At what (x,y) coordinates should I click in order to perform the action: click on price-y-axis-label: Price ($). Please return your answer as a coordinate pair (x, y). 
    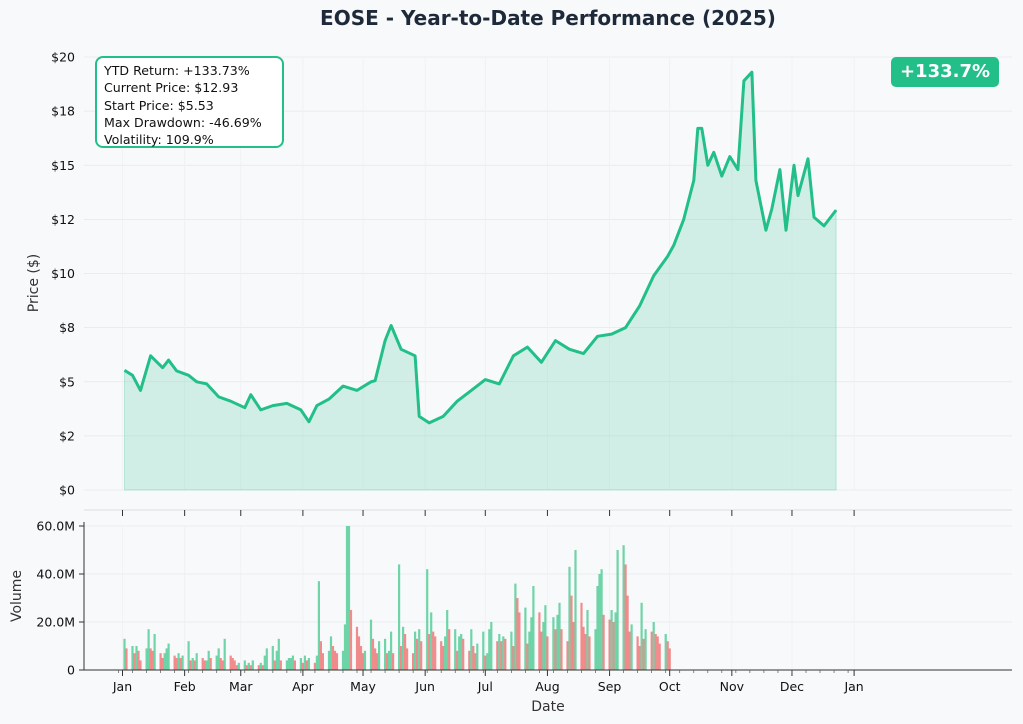
    Looking at the image, I should click on (34, 283).